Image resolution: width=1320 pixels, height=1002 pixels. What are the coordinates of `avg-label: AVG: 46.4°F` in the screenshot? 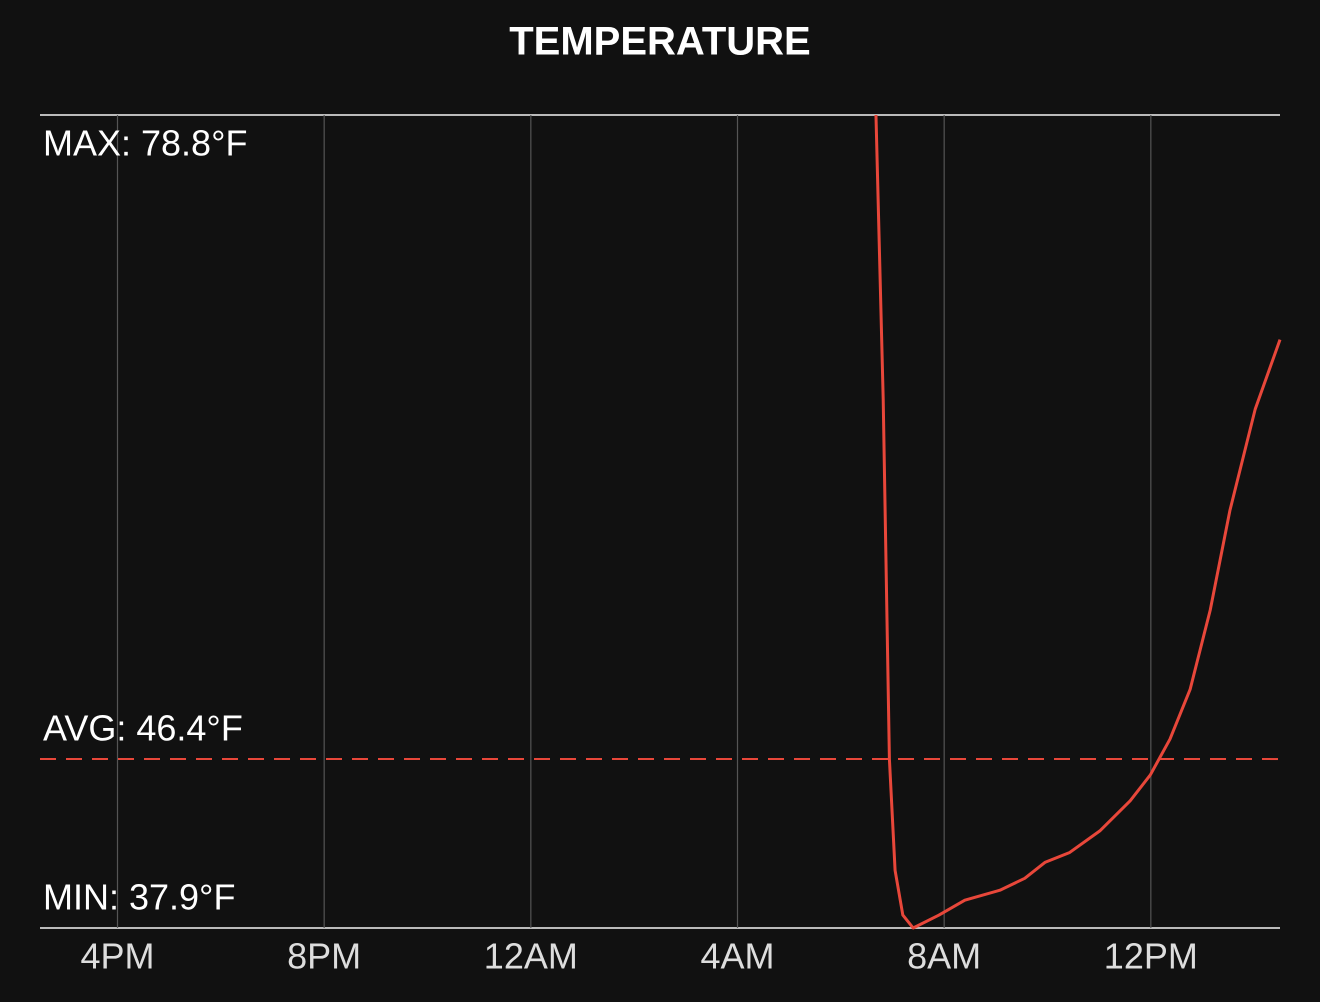 It's located at (143, 728).